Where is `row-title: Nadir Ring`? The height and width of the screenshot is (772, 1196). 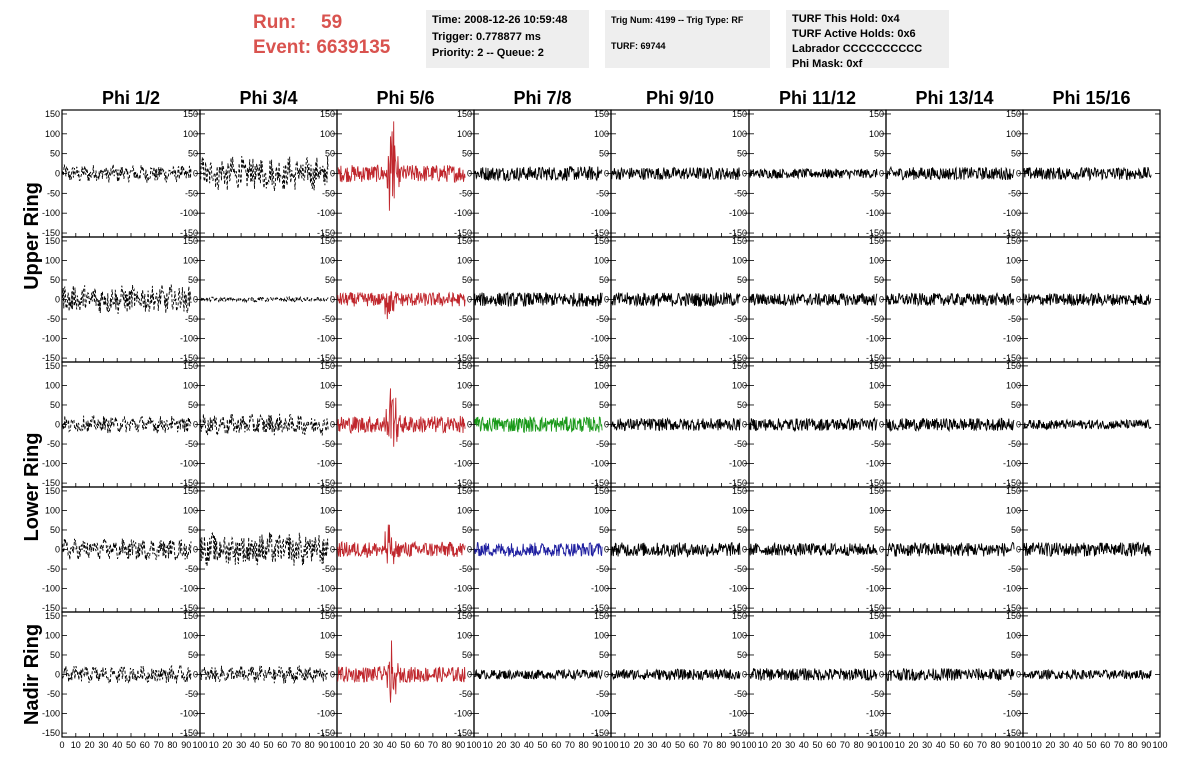
row-title: Nadir Ring is located at coordinates (32, 674).